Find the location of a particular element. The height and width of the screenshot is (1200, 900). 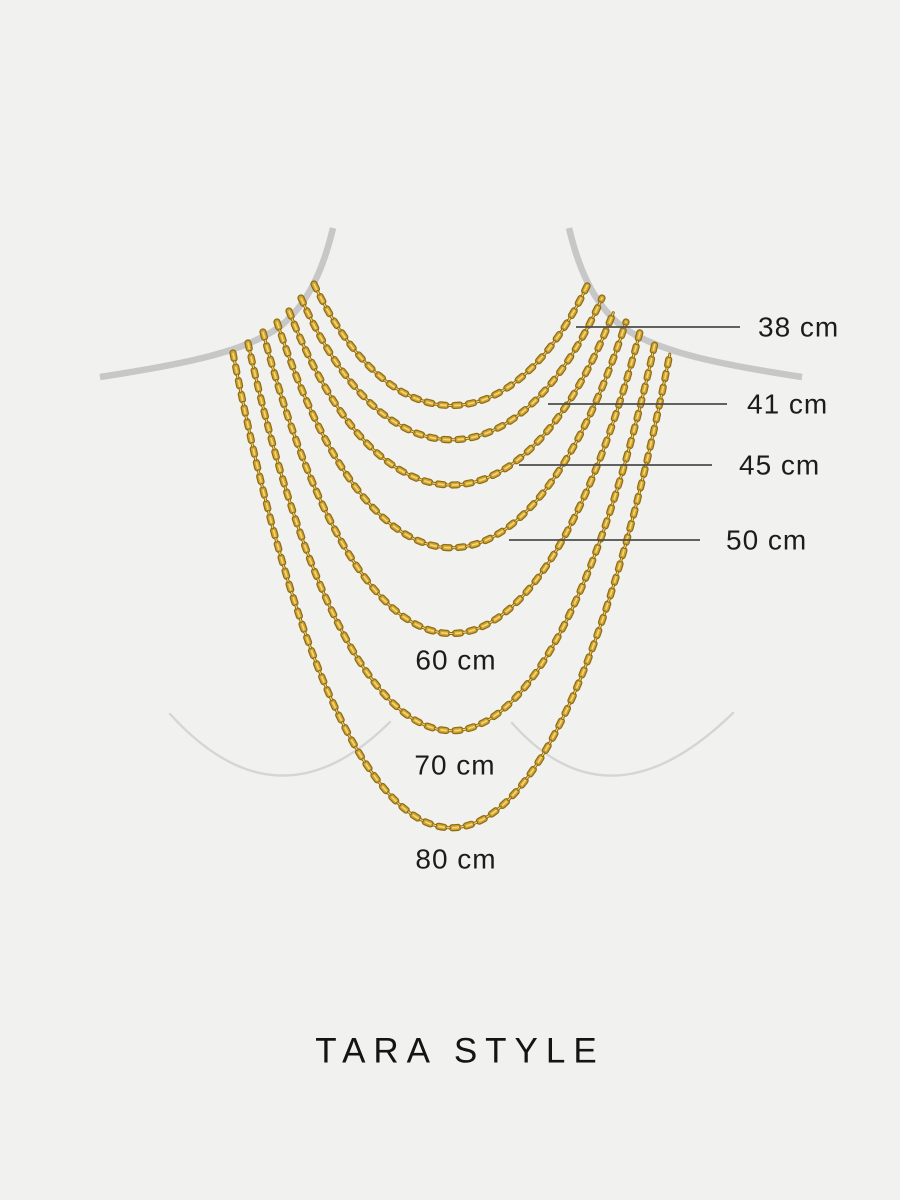

brand-wordmark: TARA STYLE is located at coordinates (459, 1051).